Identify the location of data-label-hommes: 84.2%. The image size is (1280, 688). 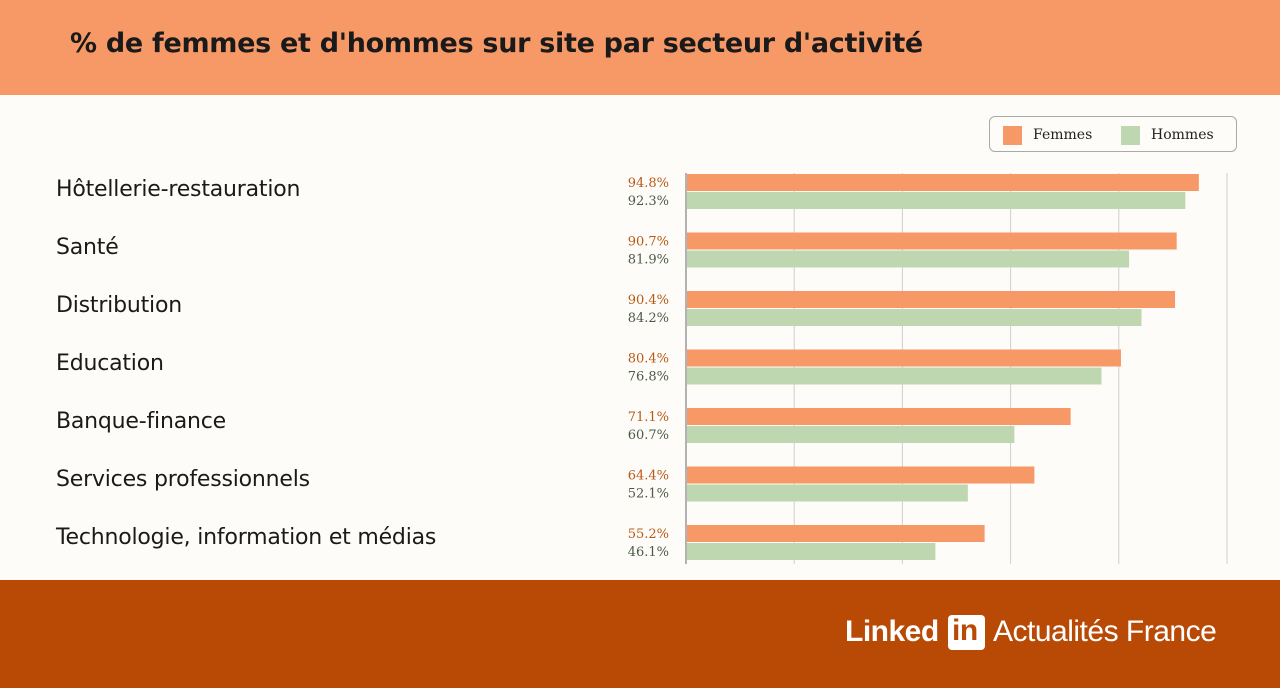
(648, 318).